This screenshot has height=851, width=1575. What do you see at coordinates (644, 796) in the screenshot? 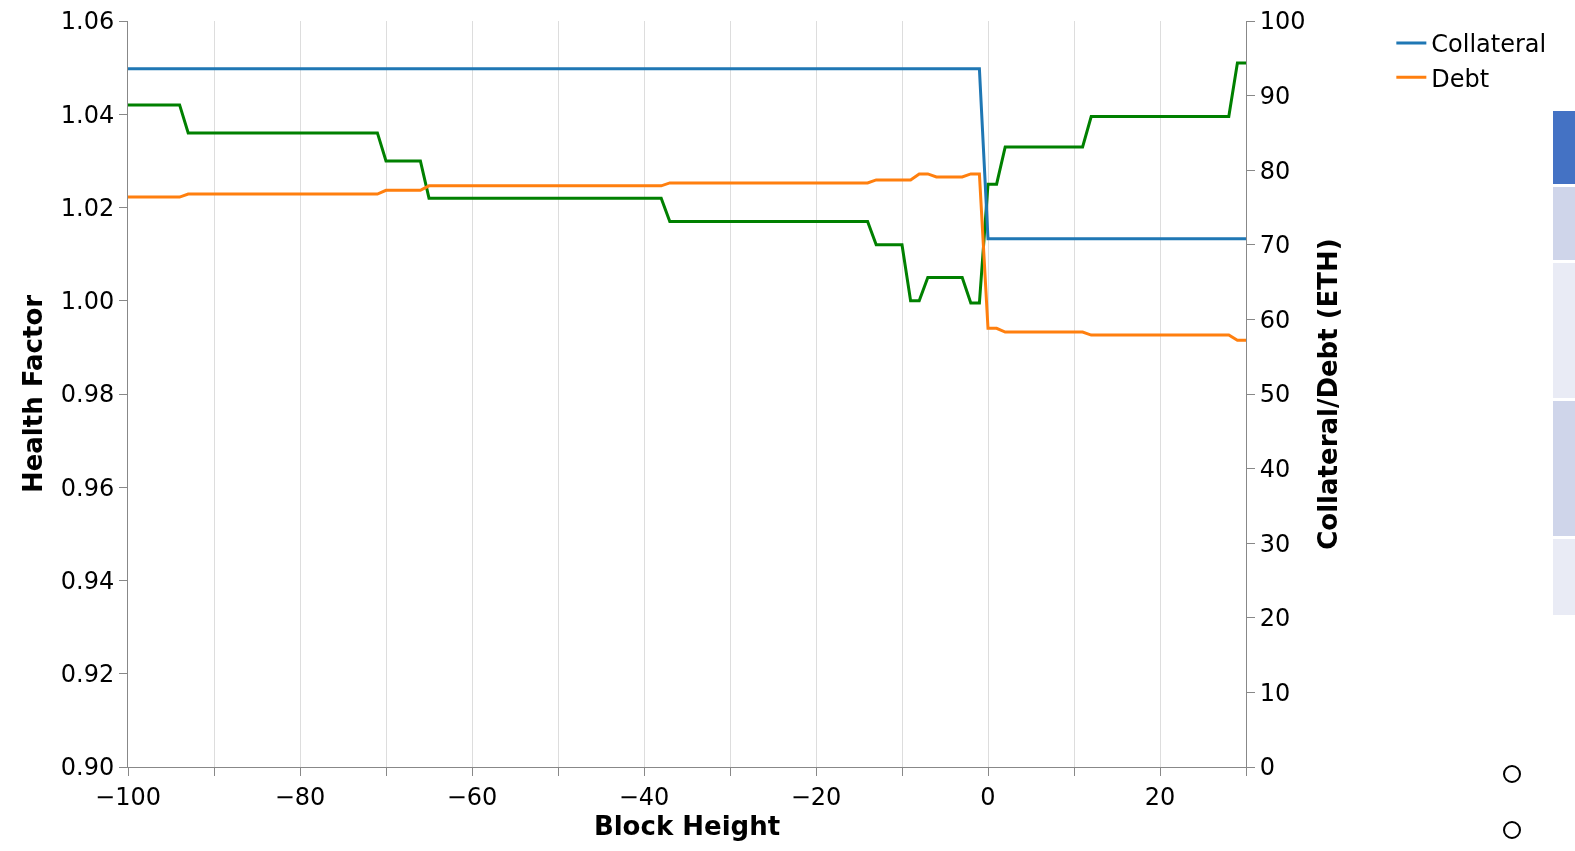
I see `x-tick-label: −40` at bounding box center [644, 796].